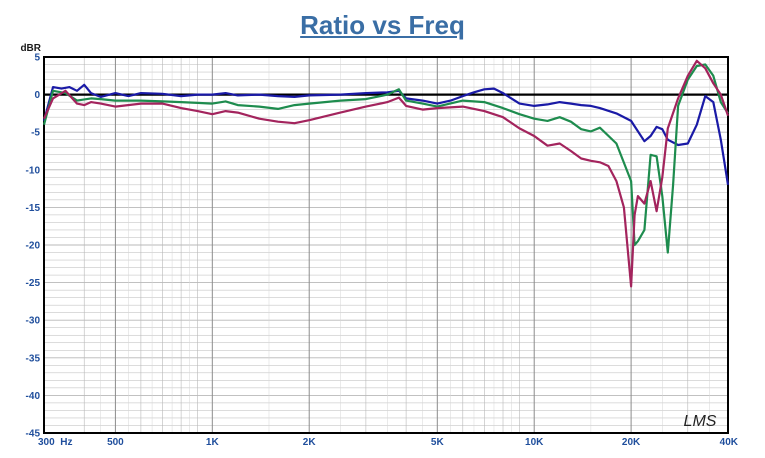  What do you see at coordinates (33, 246) in the screenshot?
I see `y-tick-label: -20` at bounding box center [33, 246].